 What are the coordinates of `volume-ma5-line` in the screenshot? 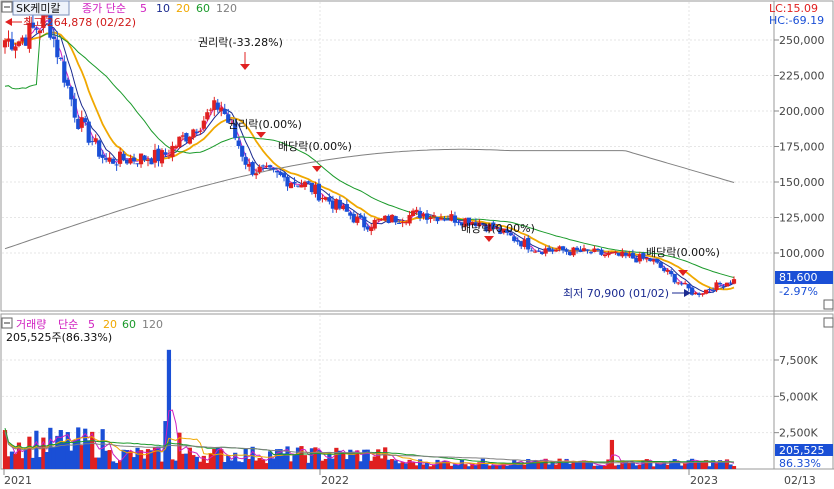 It's located at (369, 438).